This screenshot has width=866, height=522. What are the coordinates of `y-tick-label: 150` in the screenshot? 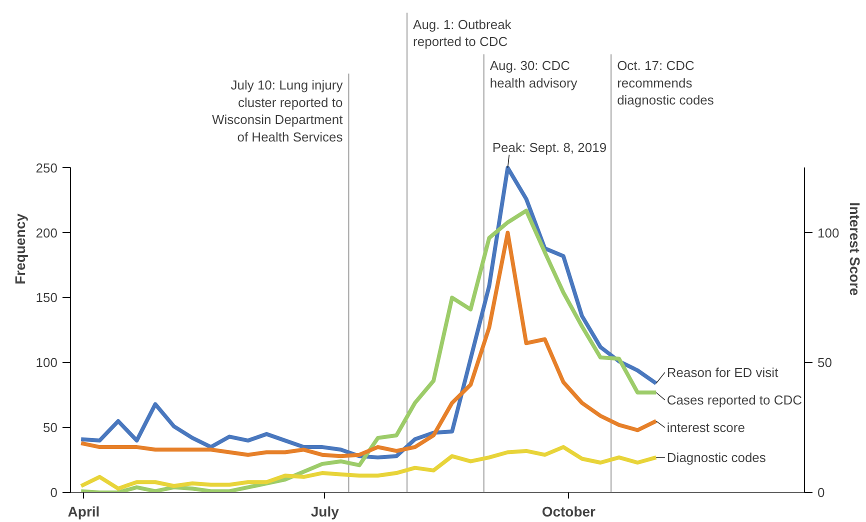 It's located at (47, 298).